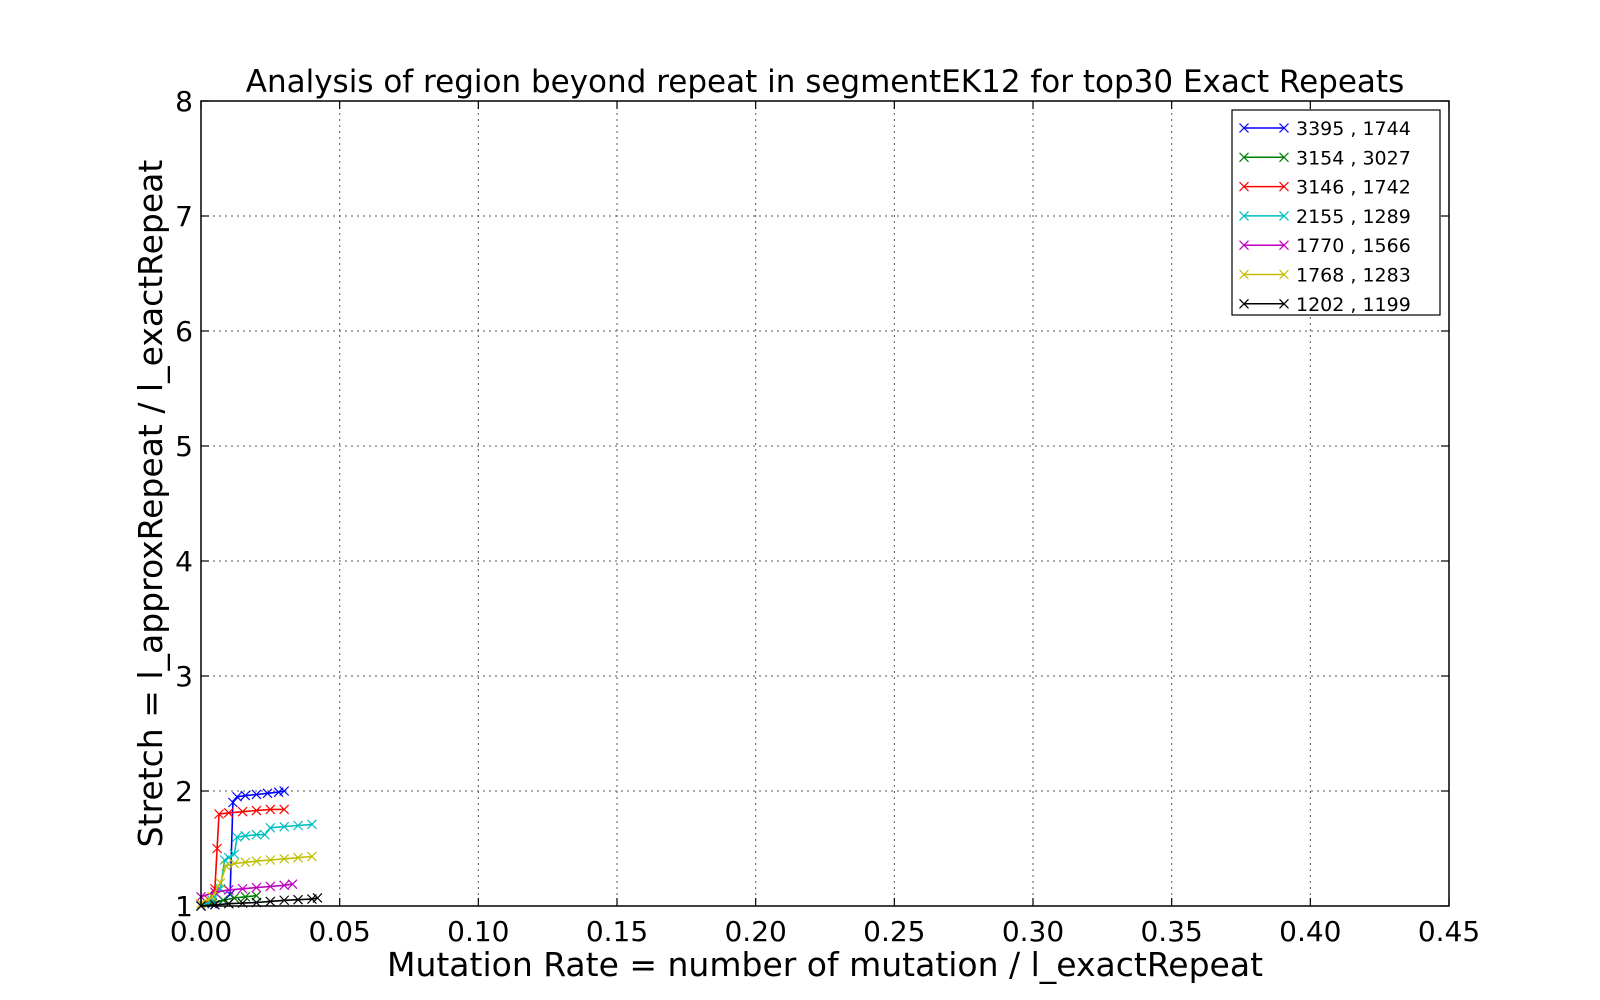 Image resolution: width=1600 pixels, height=1000 pixels. Describe the element at coordinates (1353, 188) in the screenshot. I see `legend-label: 3146 , 1742` at that location.